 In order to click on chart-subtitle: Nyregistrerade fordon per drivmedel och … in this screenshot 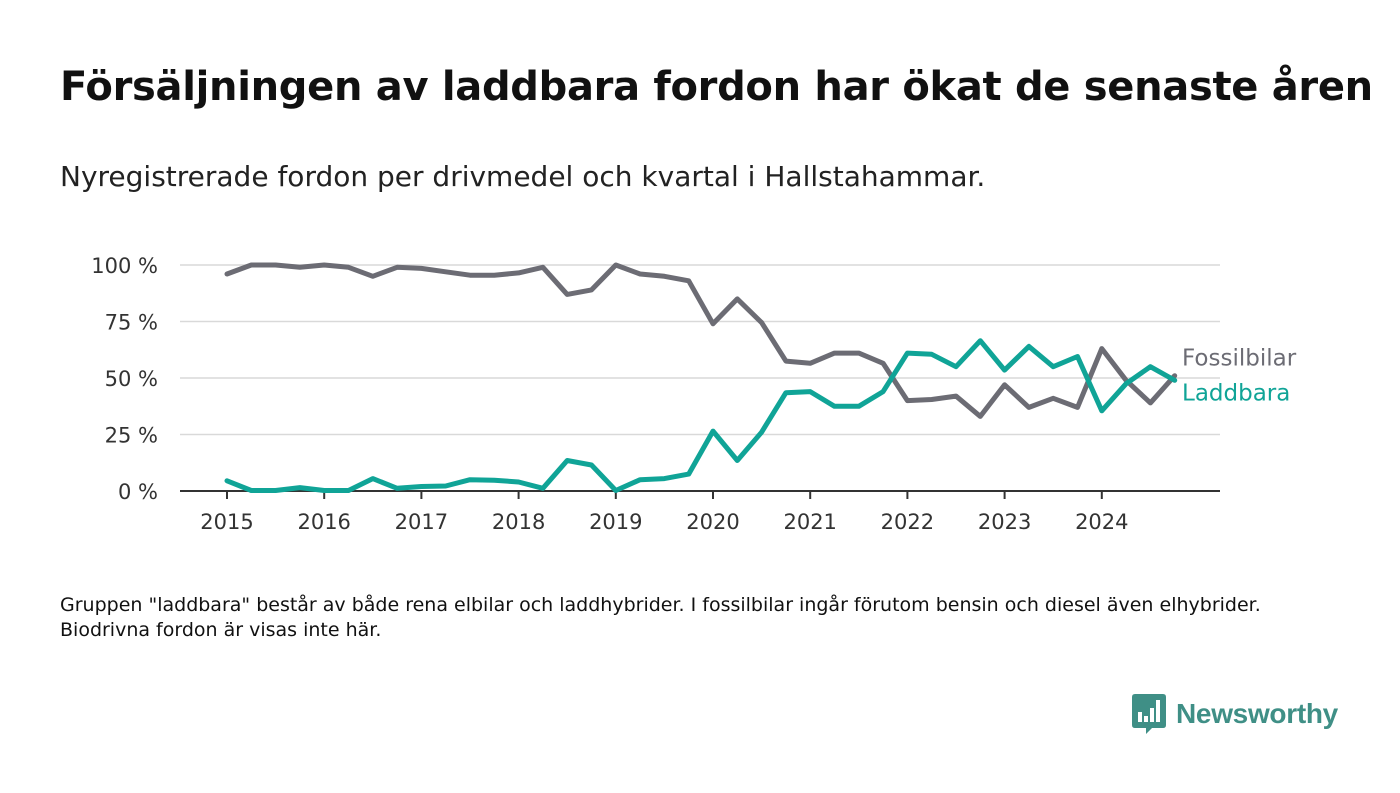, I will do `click(523, 176)`.